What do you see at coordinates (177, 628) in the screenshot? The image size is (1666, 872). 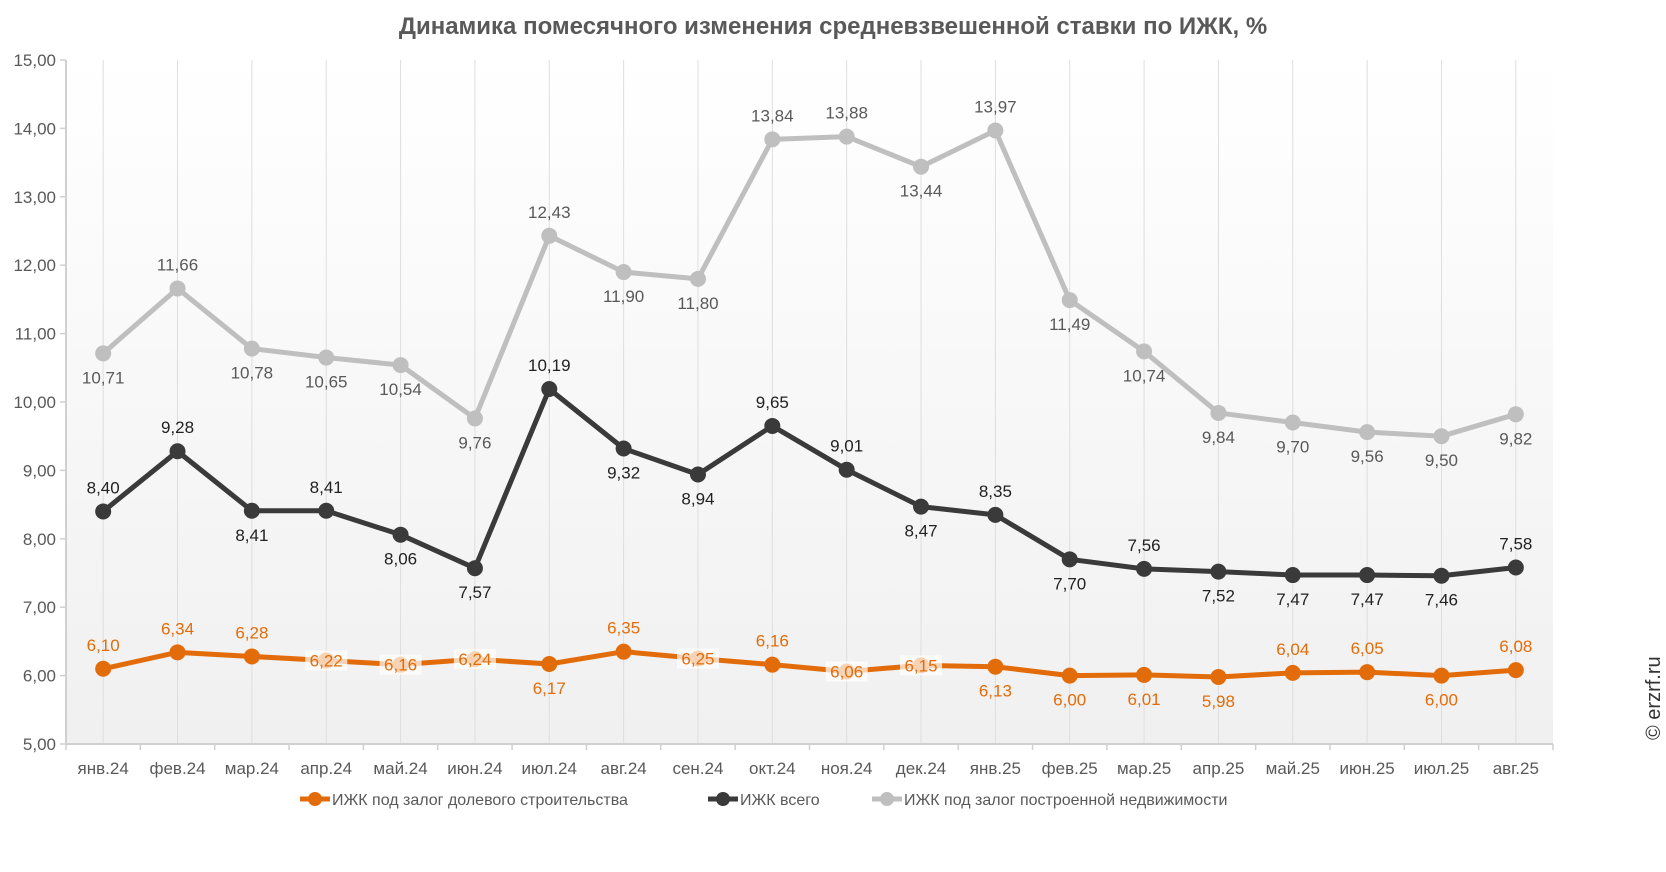 I see `data-label: 6,34` at bounding box center [177, 628].